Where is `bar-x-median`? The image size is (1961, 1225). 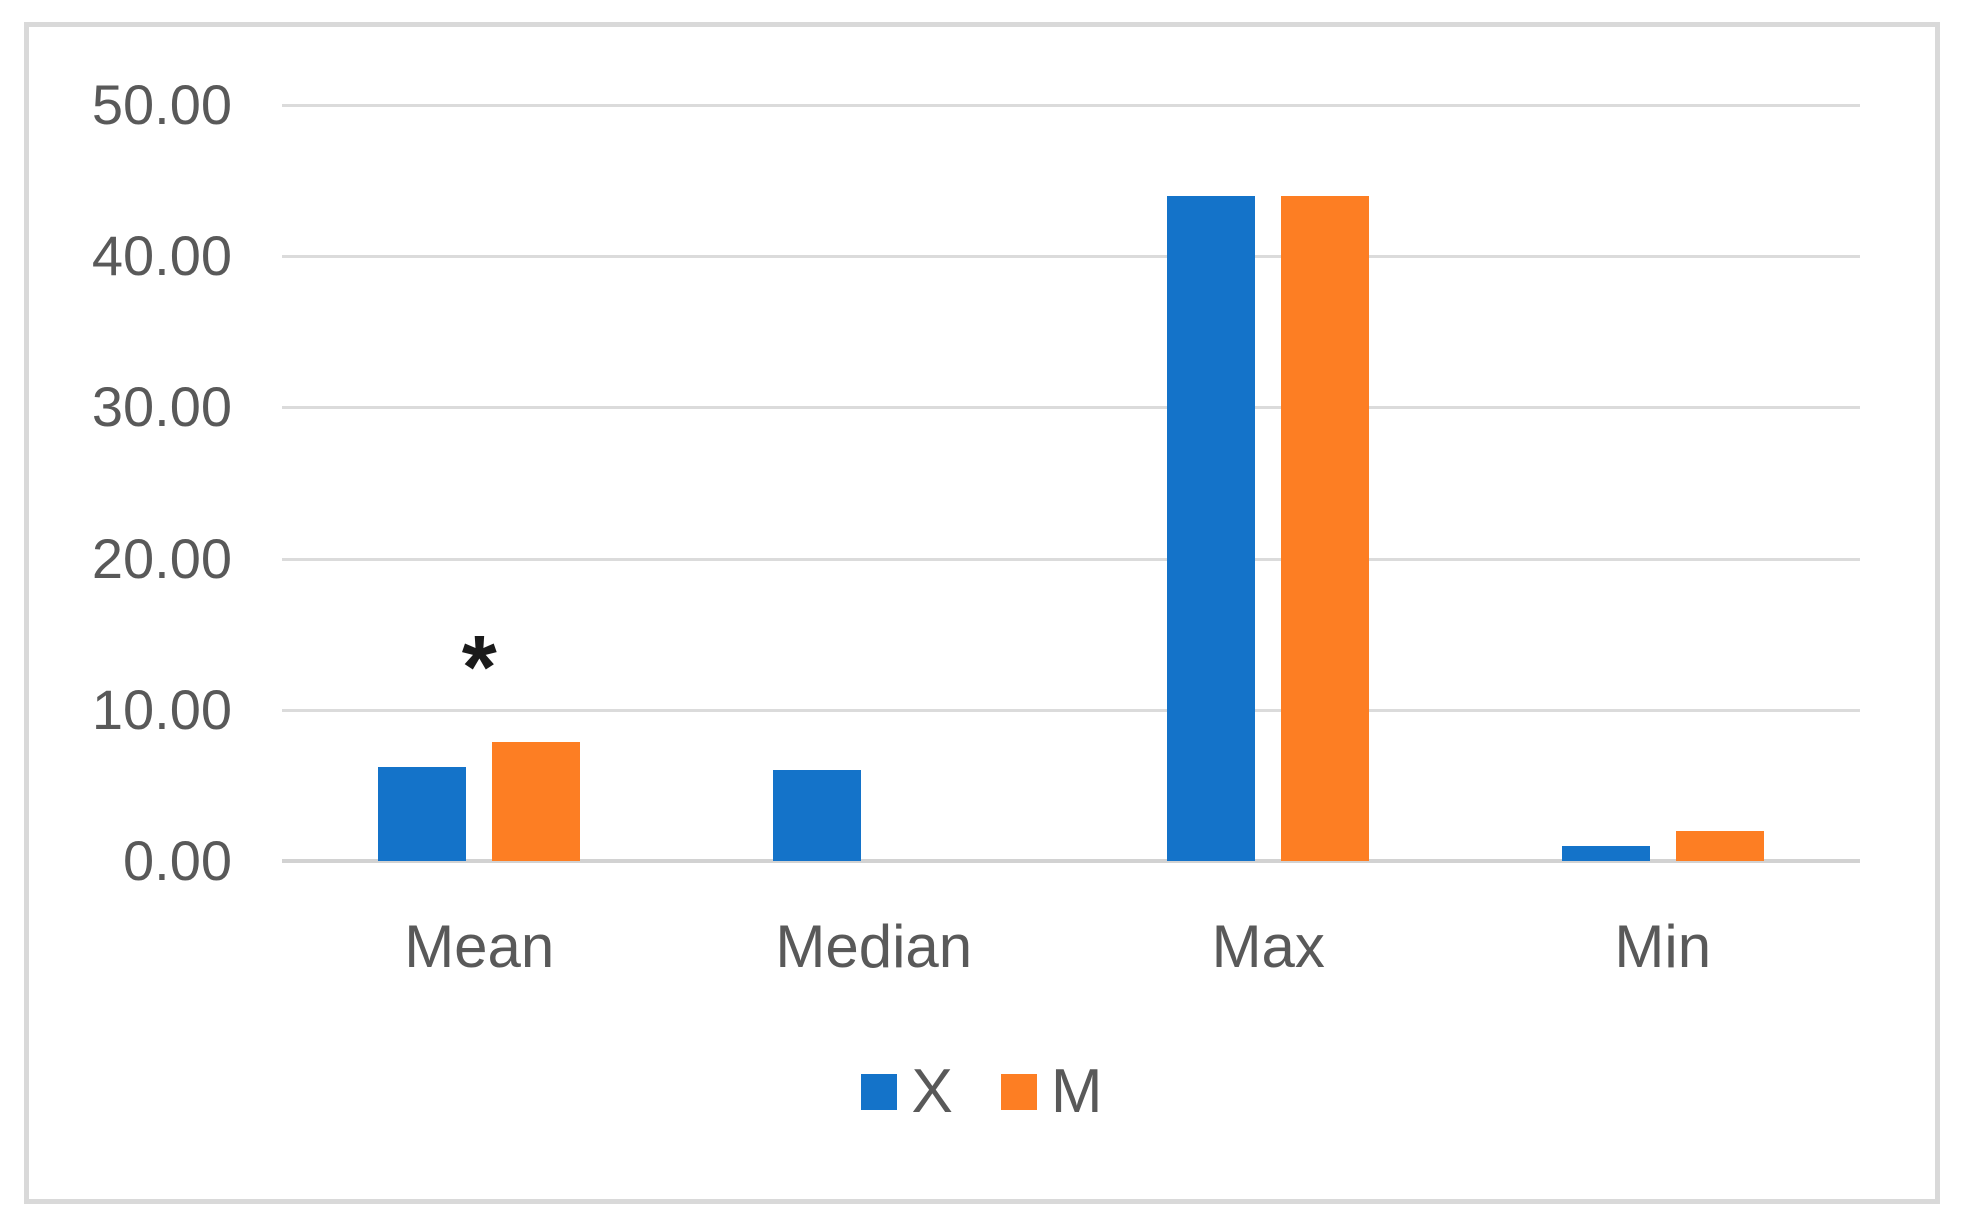
bar-x-median is located at coordinates (816, 815).